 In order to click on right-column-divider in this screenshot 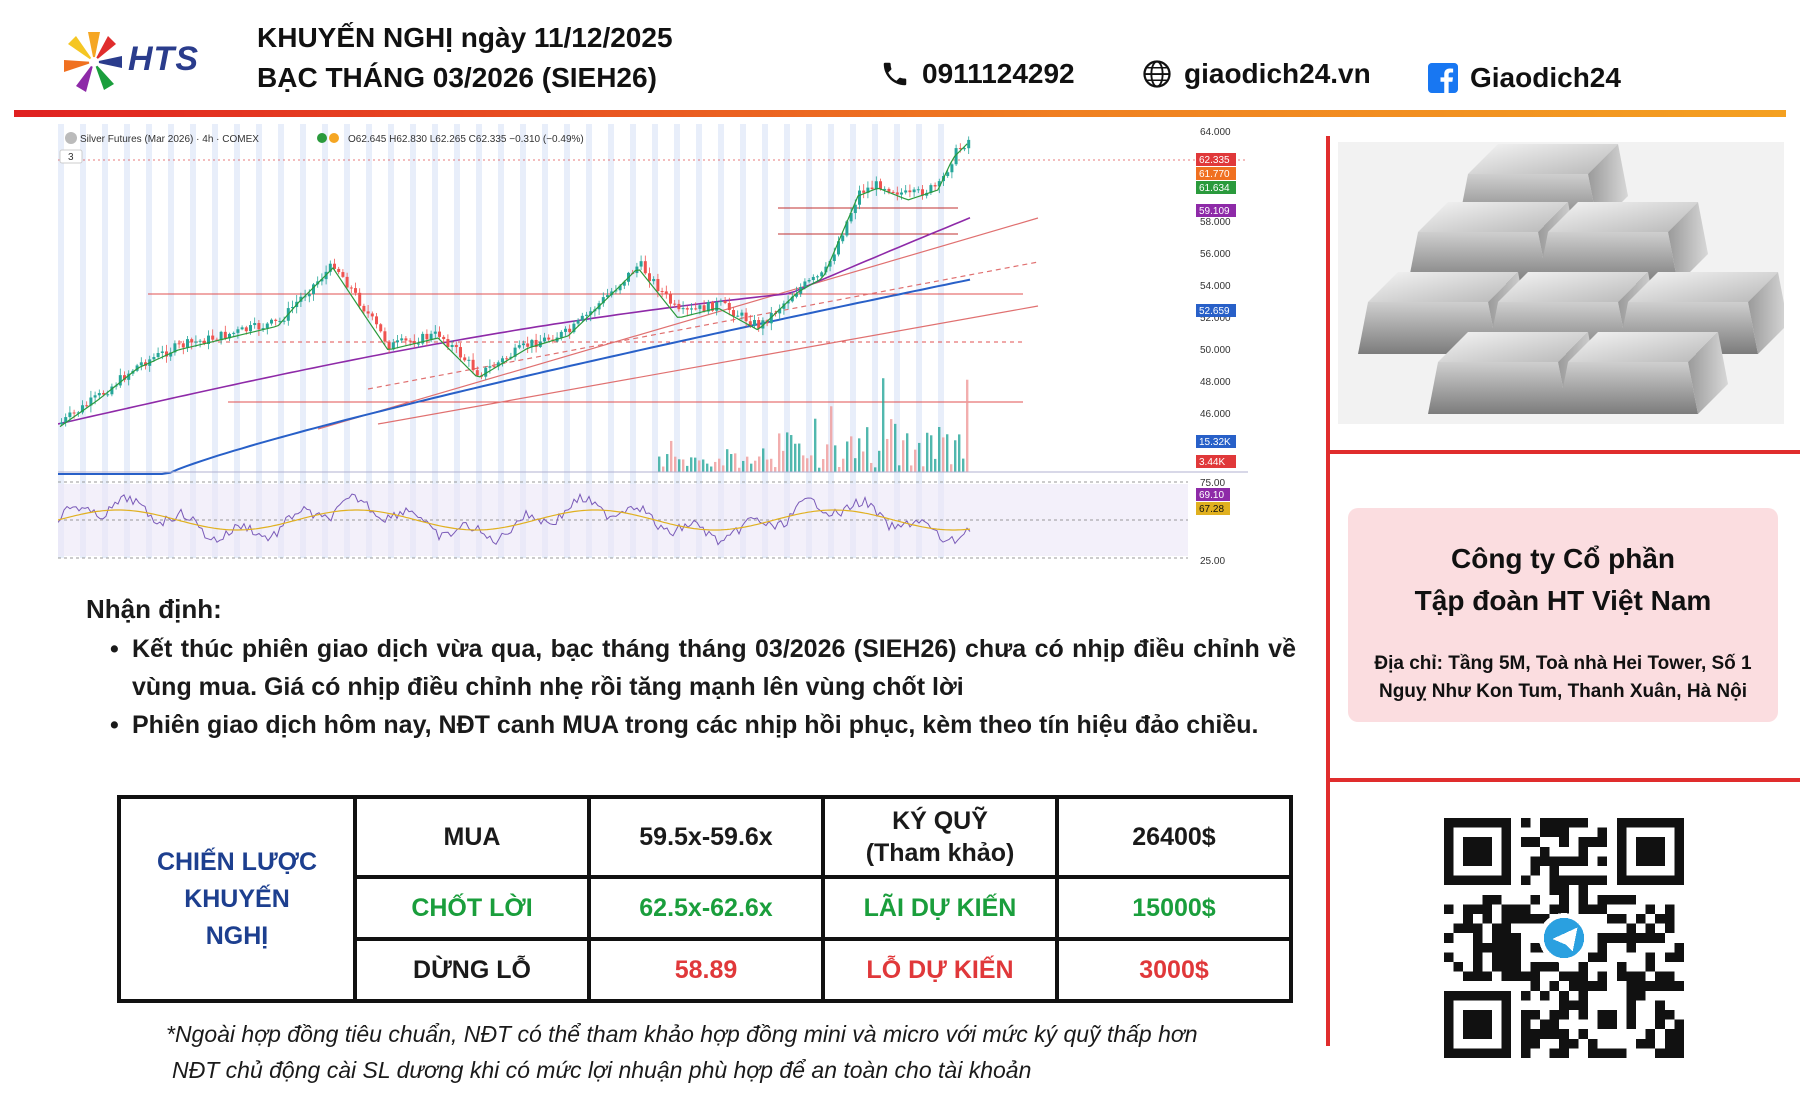, I will do `click(1328, 591)`.